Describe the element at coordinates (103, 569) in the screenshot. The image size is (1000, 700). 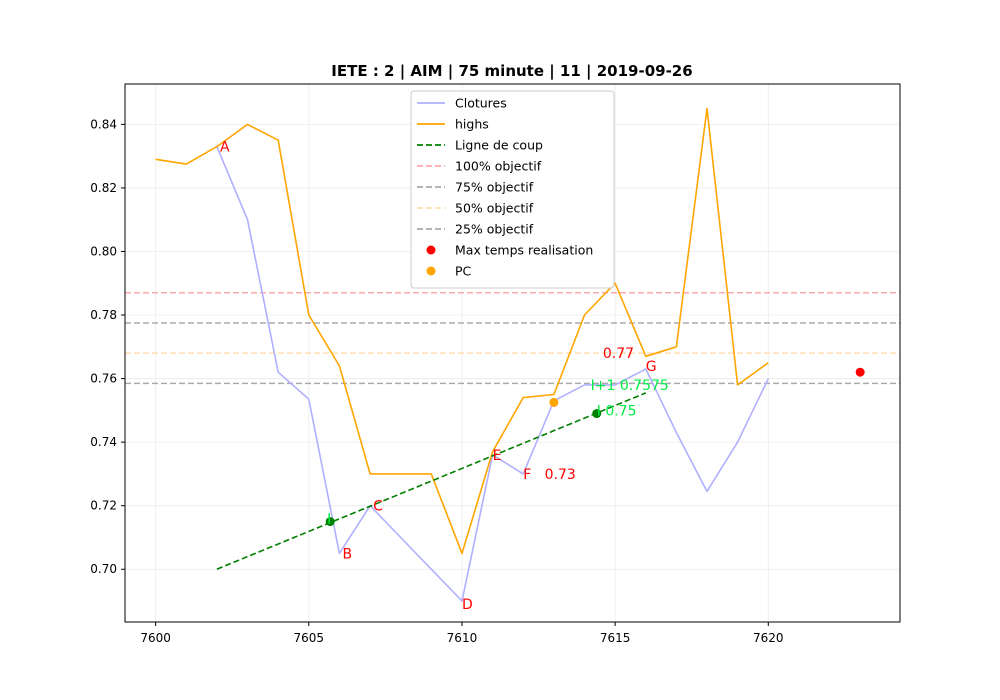
I see `y-tick-label: 0.70` at that location.